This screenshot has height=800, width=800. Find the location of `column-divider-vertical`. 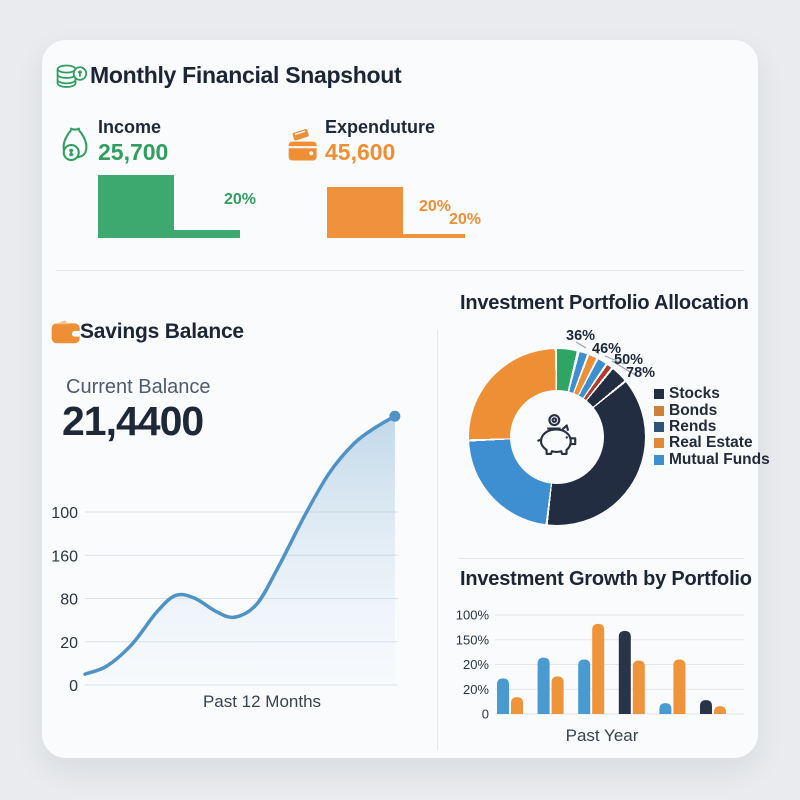

column-divider-vertical is located at coordinates (437, 540).